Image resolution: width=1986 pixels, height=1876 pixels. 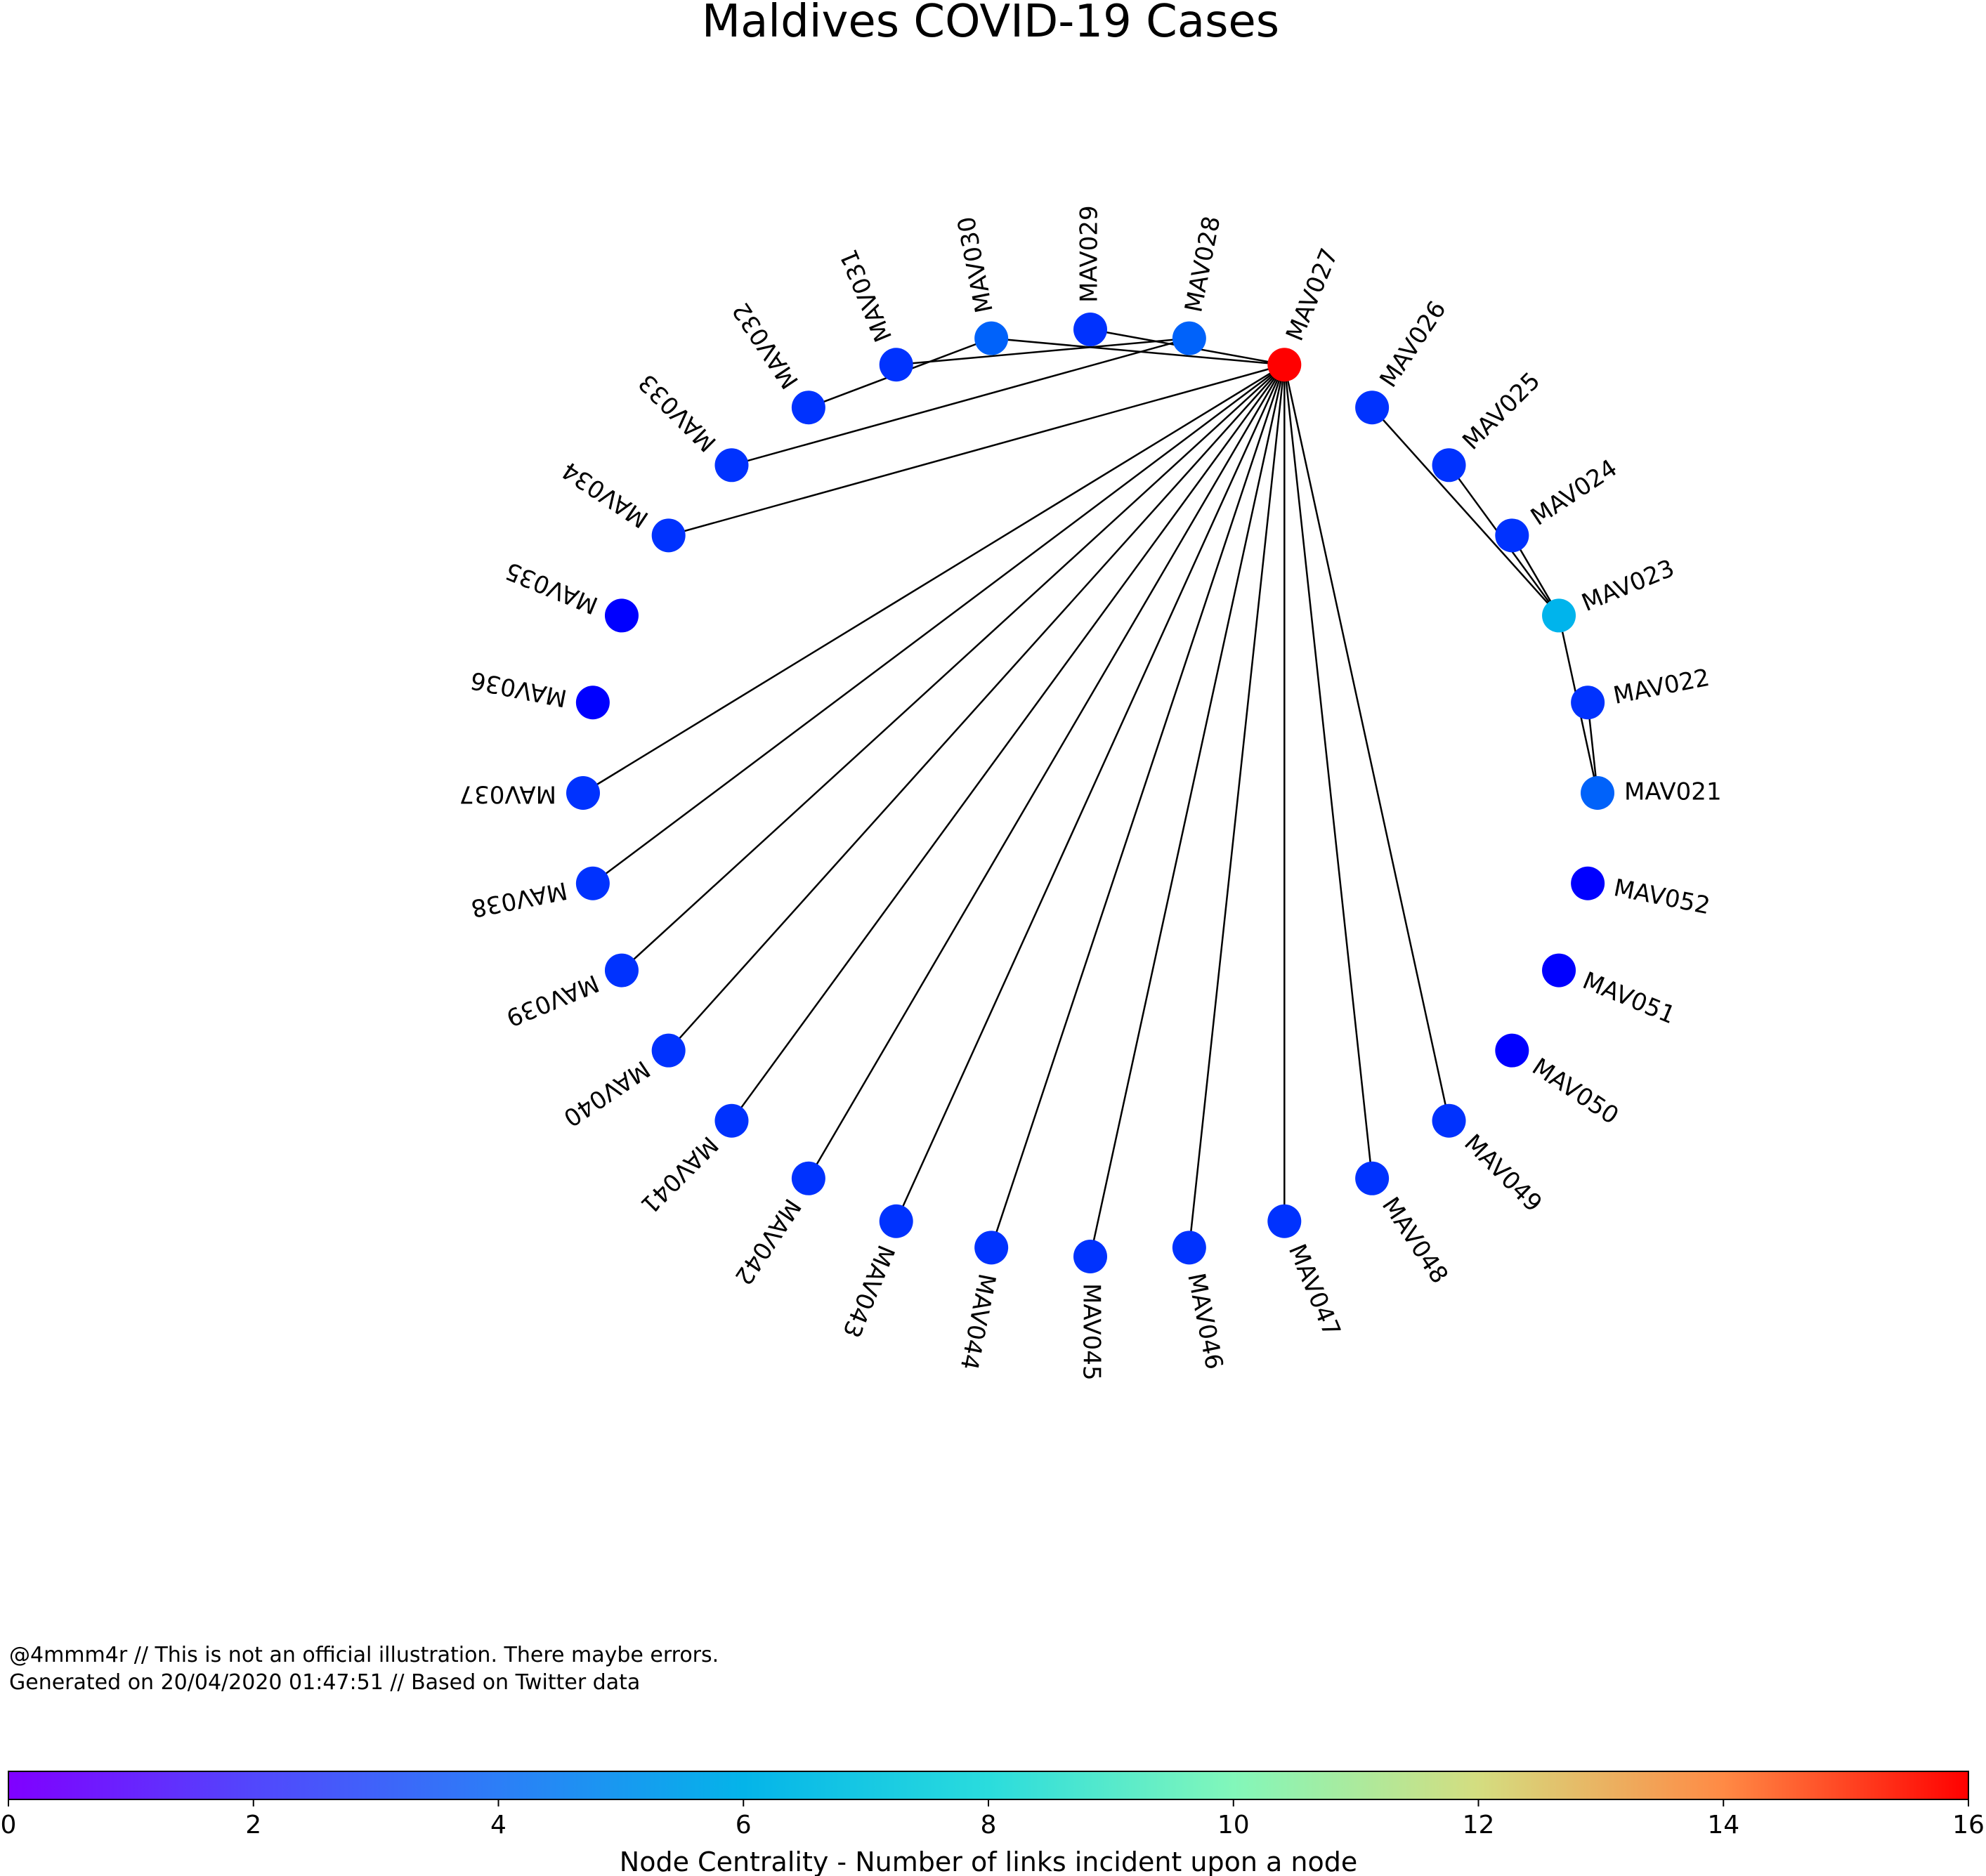 I want to click on edge-mav027-mav044, so click(x=1138, y=806).